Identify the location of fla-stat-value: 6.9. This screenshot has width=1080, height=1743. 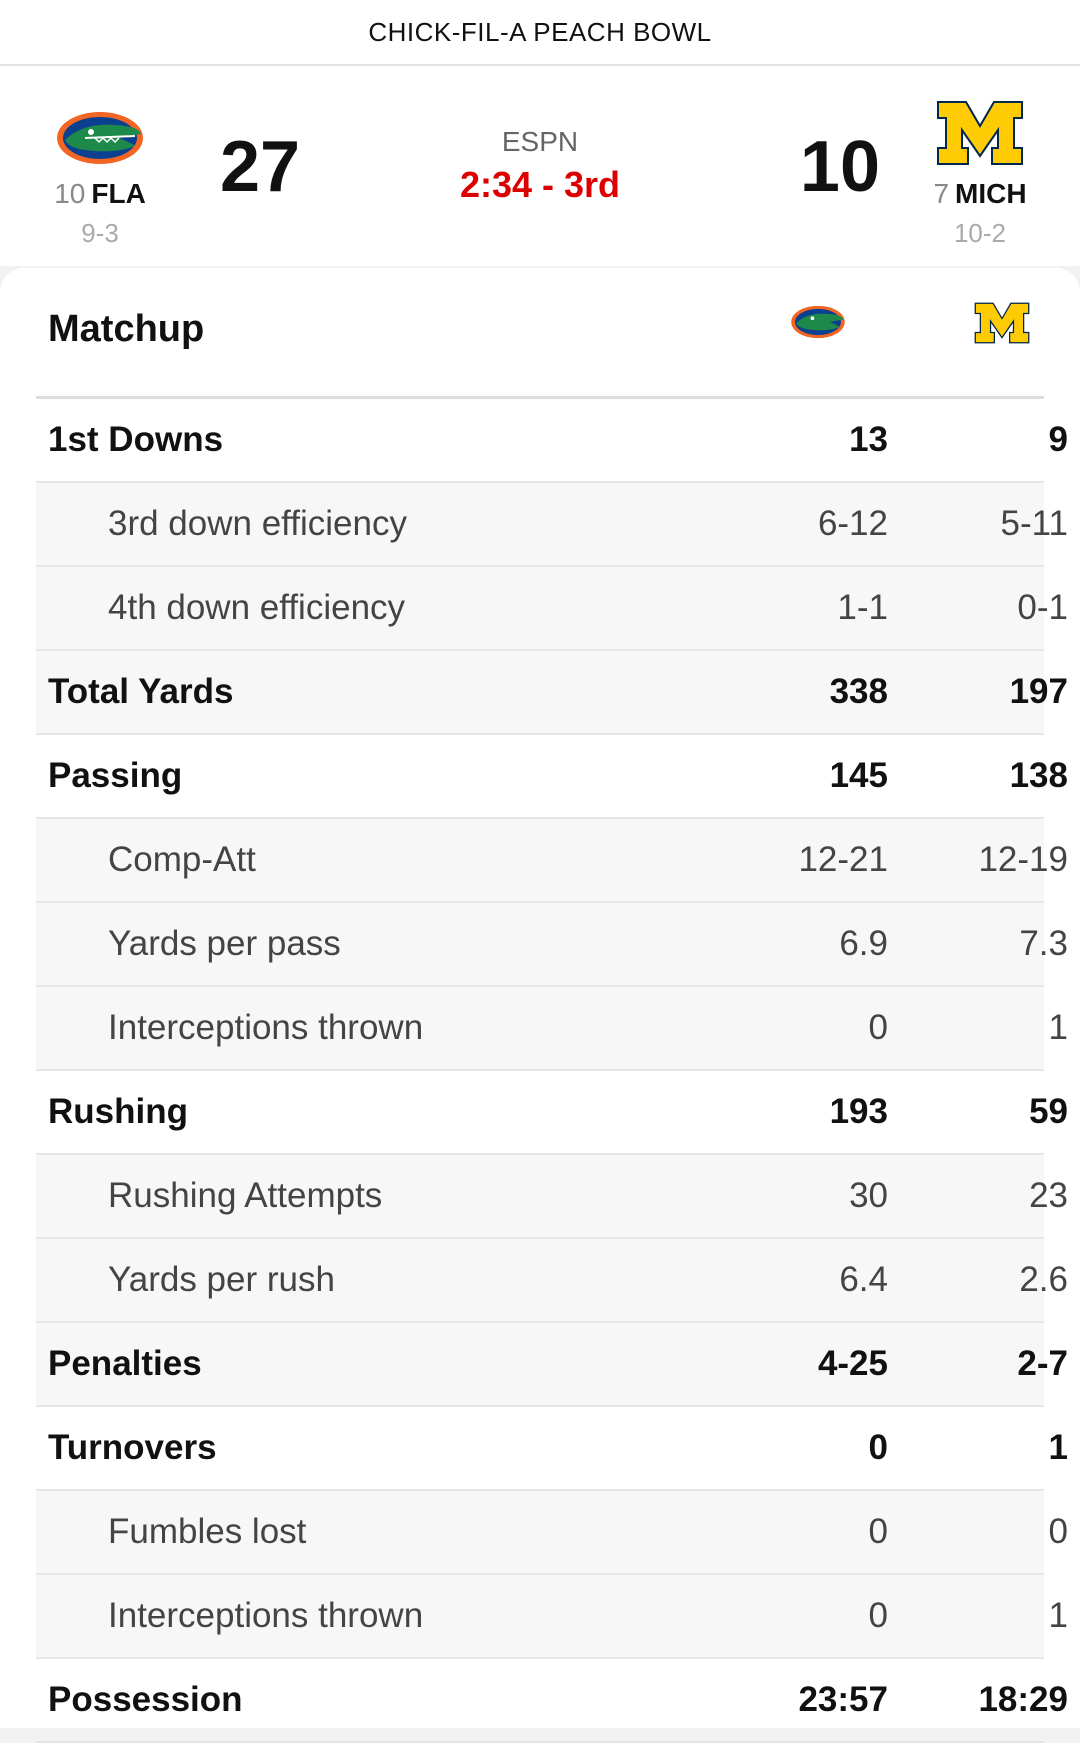
(863, 943).